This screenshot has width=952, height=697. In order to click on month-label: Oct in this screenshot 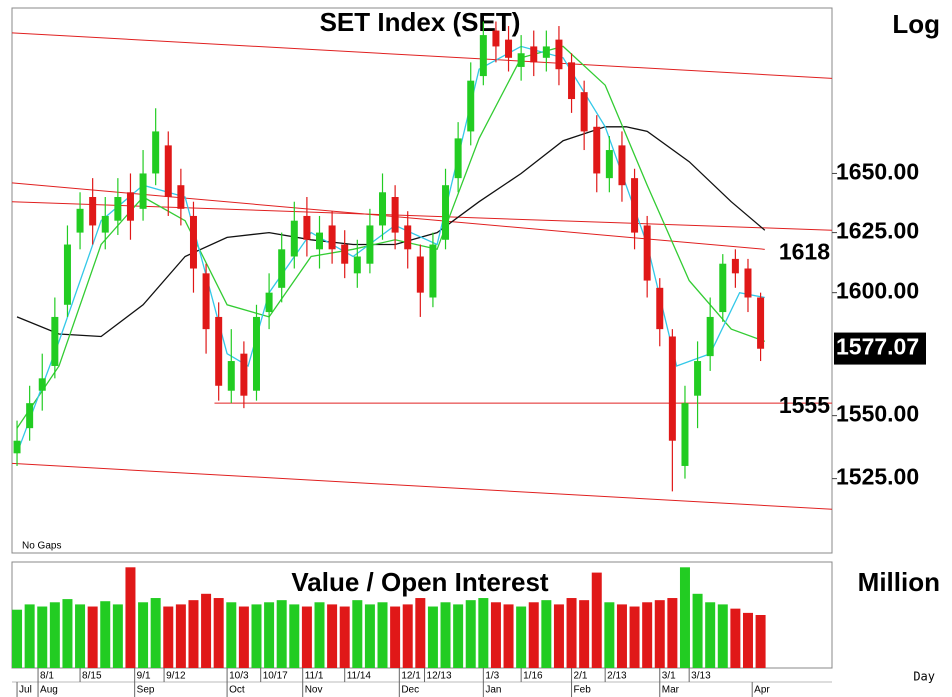, I will do `click(237, 690)`.